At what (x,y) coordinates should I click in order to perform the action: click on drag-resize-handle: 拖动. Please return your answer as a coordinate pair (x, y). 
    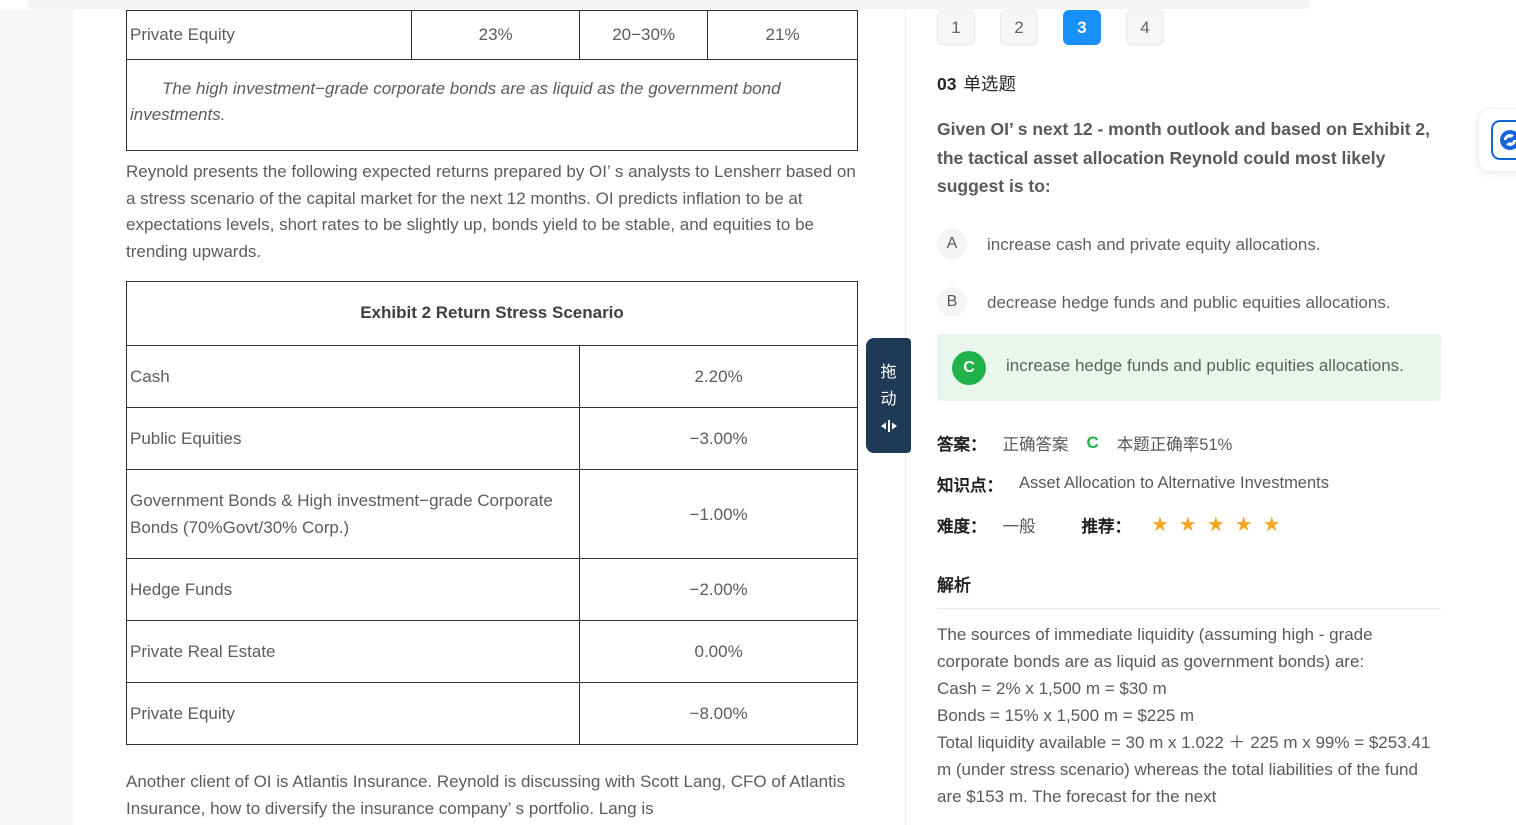
    Looking at the image, I should click on (888, 395).